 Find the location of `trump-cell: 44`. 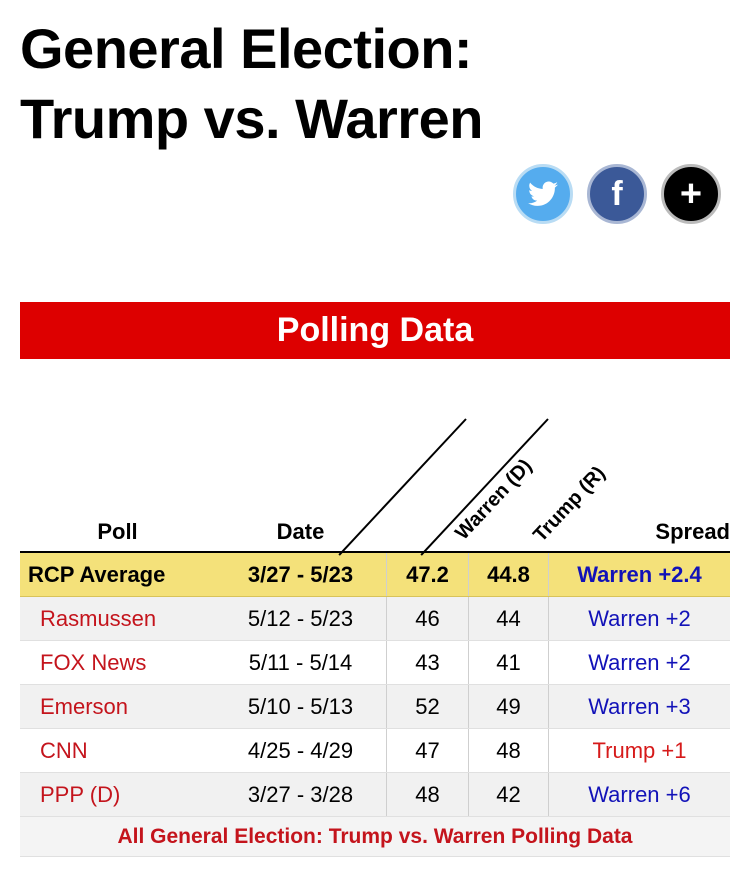

trump-cell: 44 is located at coordinates (508, 618).